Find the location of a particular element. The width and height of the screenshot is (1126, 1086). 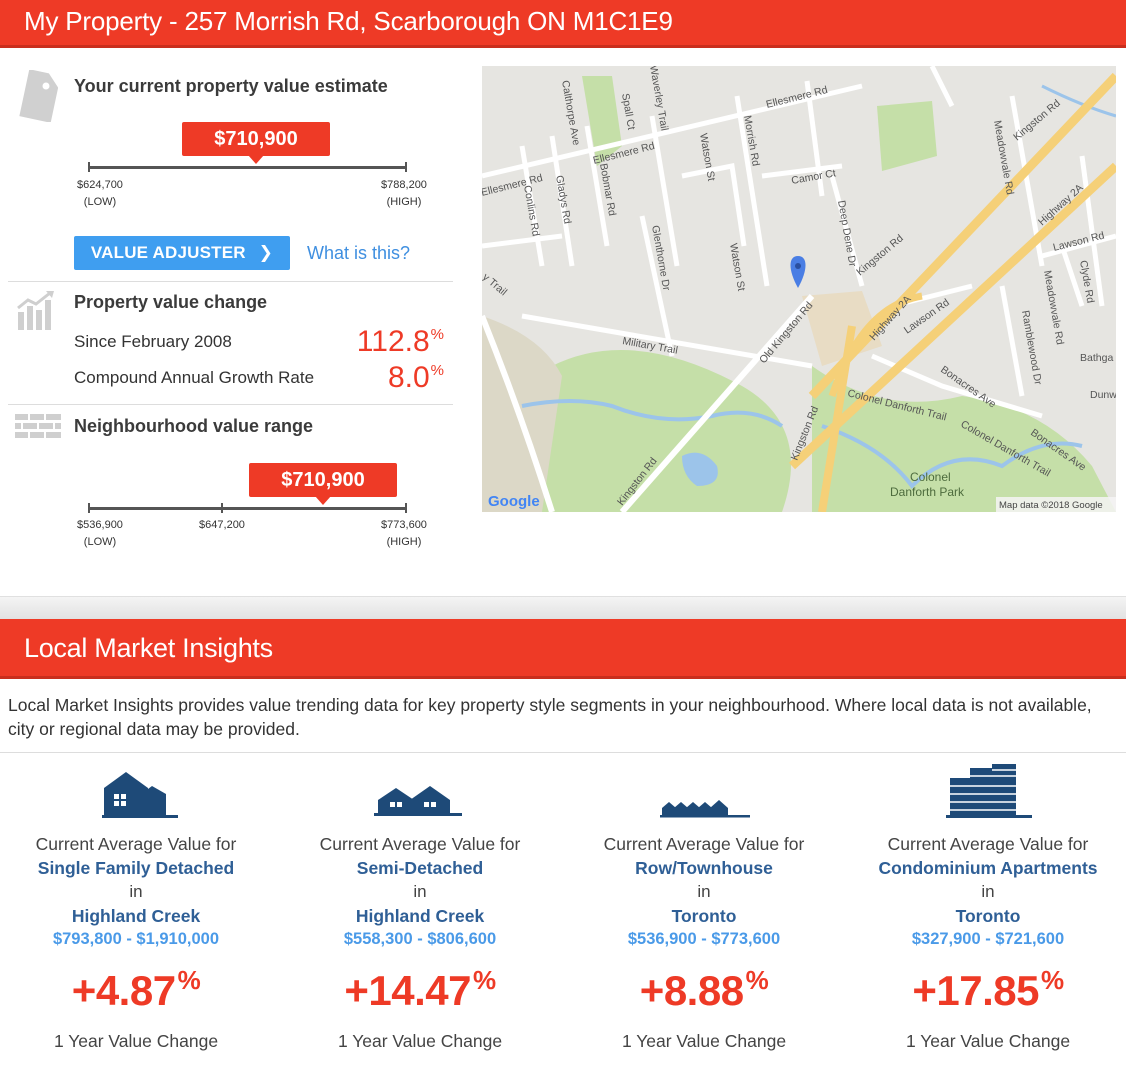

estimate-high-value: $788,200 is located at coordinates (404, 185).